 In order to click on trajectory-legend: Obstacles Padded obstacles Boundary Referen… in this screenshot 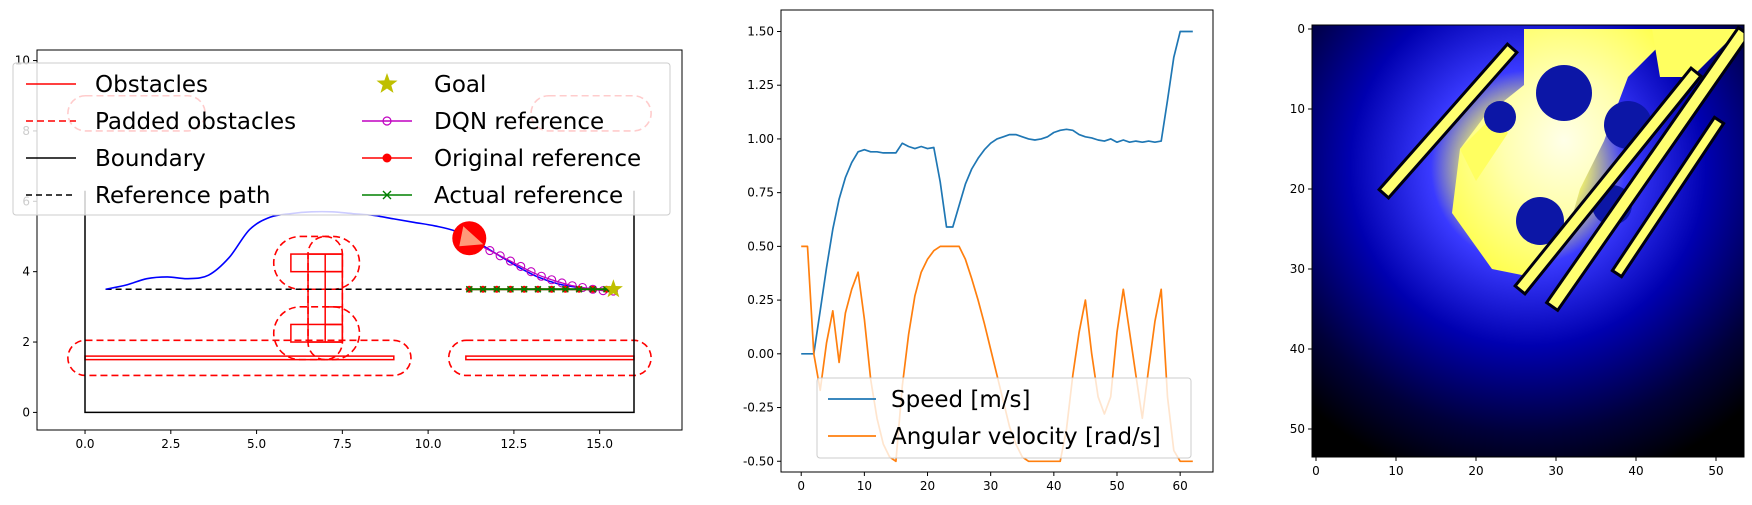, I will do `click(341, 139)`.